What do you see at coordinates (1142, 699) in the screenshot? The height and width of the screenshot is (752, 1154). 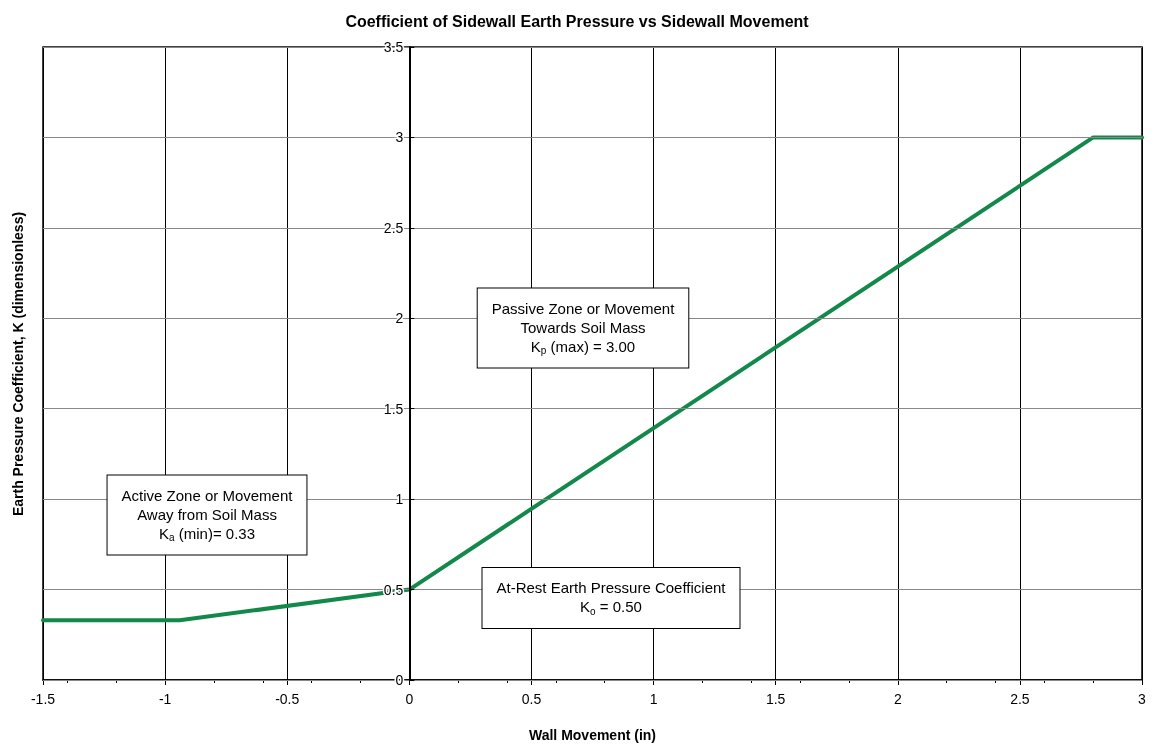 I see `x-tick-label: 3` at bounding box center [1142, 699].